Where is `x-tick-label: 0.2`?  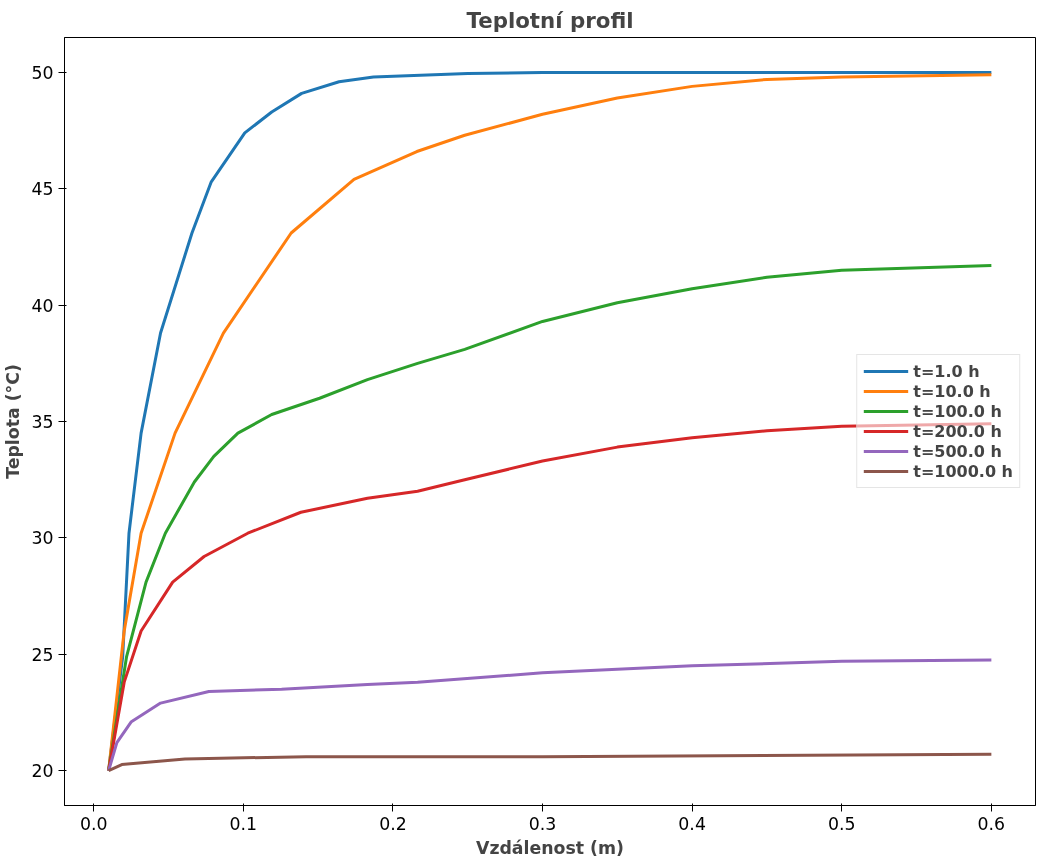 x-tick-label: 0.2 is located at coordinates (393, 823).